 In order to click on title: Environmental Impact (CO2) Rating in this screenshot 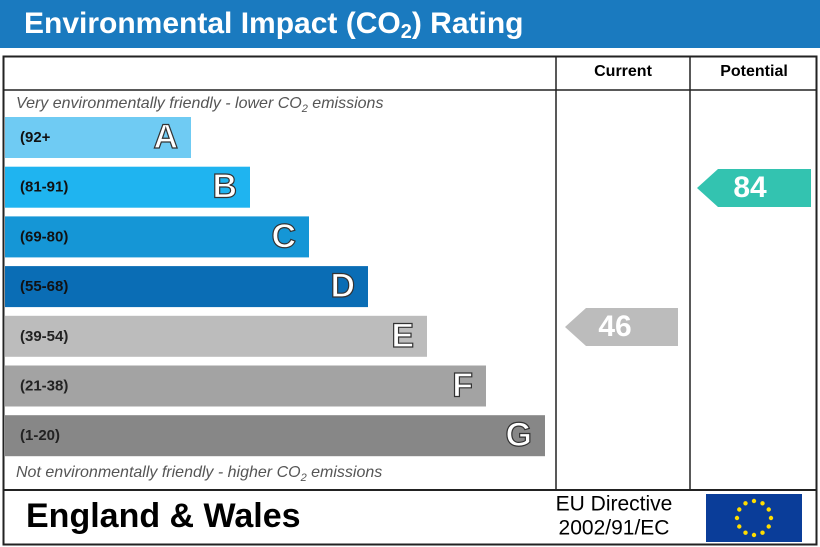, I will do `click(274, 25)`.